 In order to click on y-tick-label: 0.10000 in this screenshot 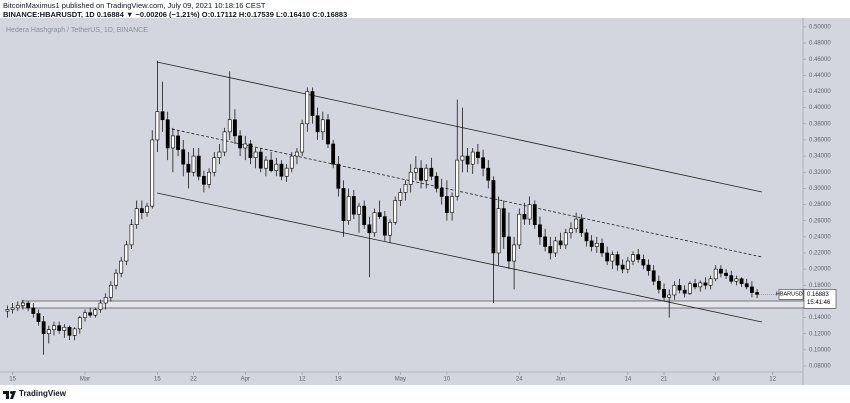, I will do `click(820, 350)`.